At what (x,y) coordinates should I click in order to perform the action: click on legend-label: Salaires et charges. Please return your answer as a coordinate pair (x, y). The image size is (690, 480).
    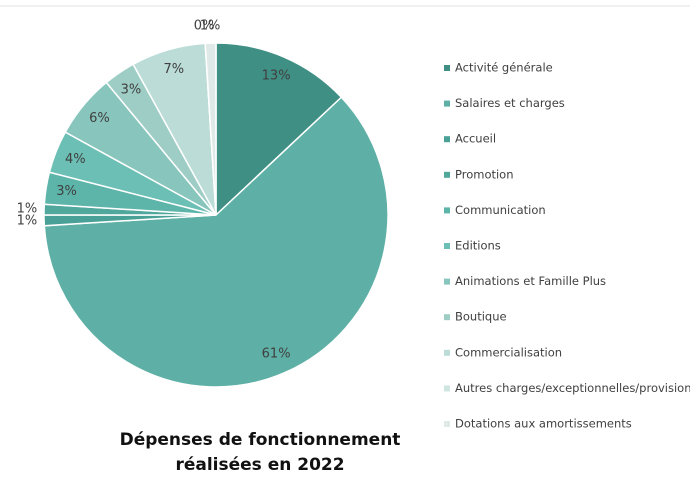
    Looking at the image, I should click on (510, 103).